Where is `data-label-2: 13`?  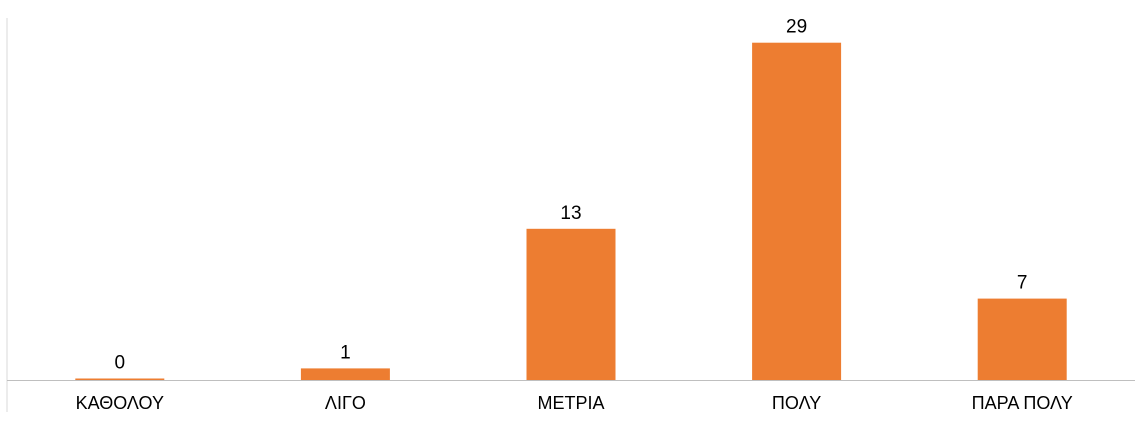
data-label-2: 13 is located at coordinates (570, 213).